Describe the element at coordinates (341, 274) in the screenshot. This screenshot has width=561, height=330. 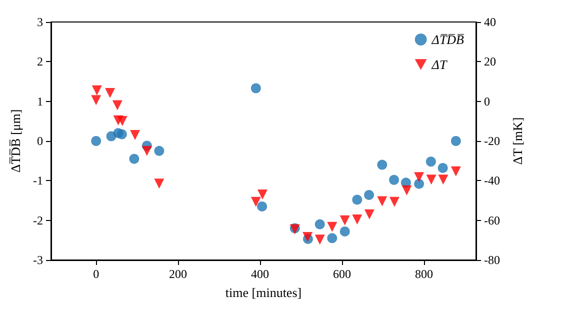
I see `x-tick-label: 600` at that location.